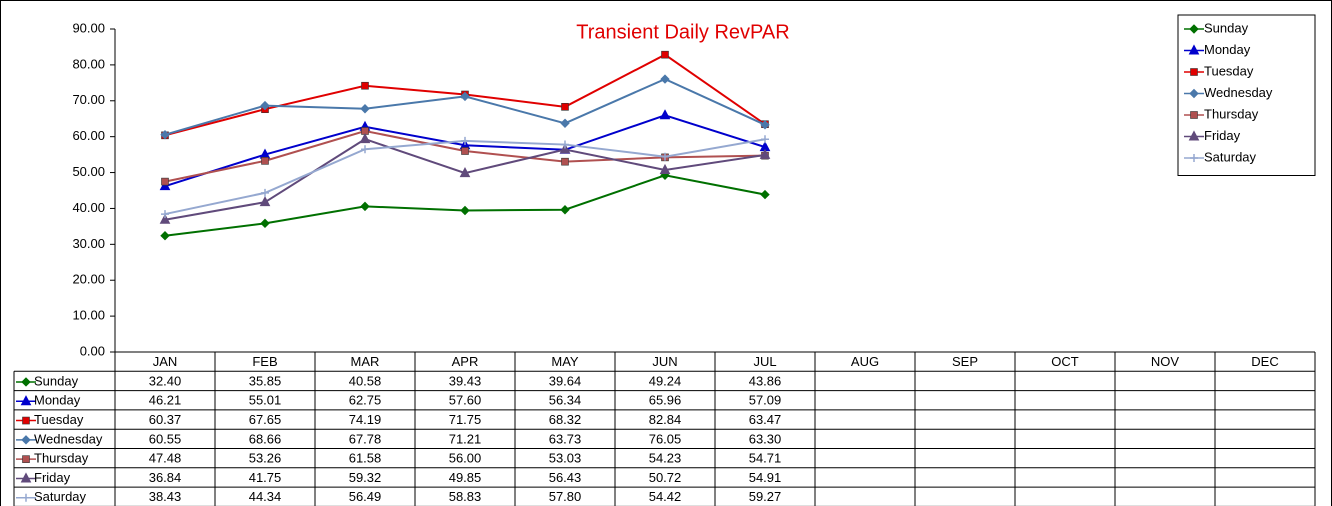 The image size is (1332, 506). What do you see at coordinates (565, 361) in the screenshot?
I see `x-tick-label: MAY` at bounding box center [565, 361].